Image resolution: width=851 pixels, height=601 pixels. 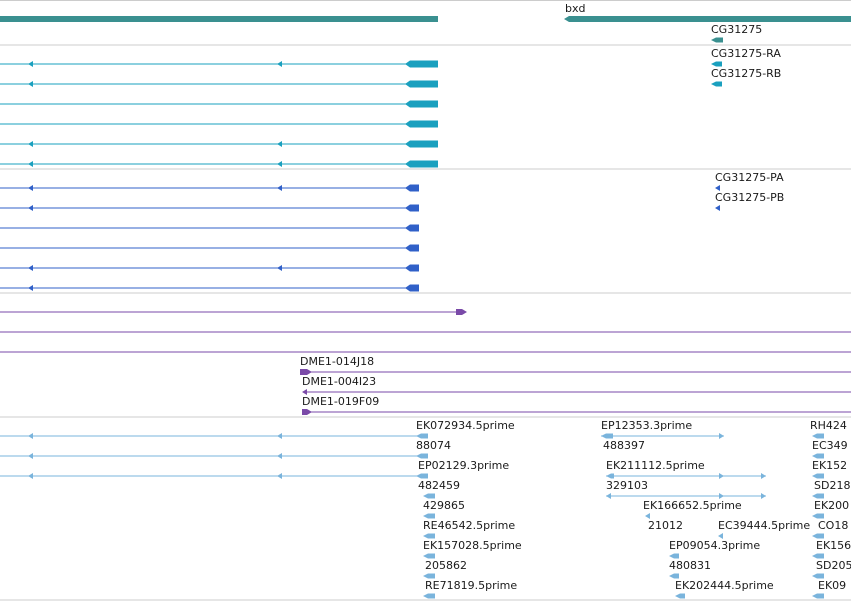 I want to click on mrna-block-rb, so click(x=716, y=84).